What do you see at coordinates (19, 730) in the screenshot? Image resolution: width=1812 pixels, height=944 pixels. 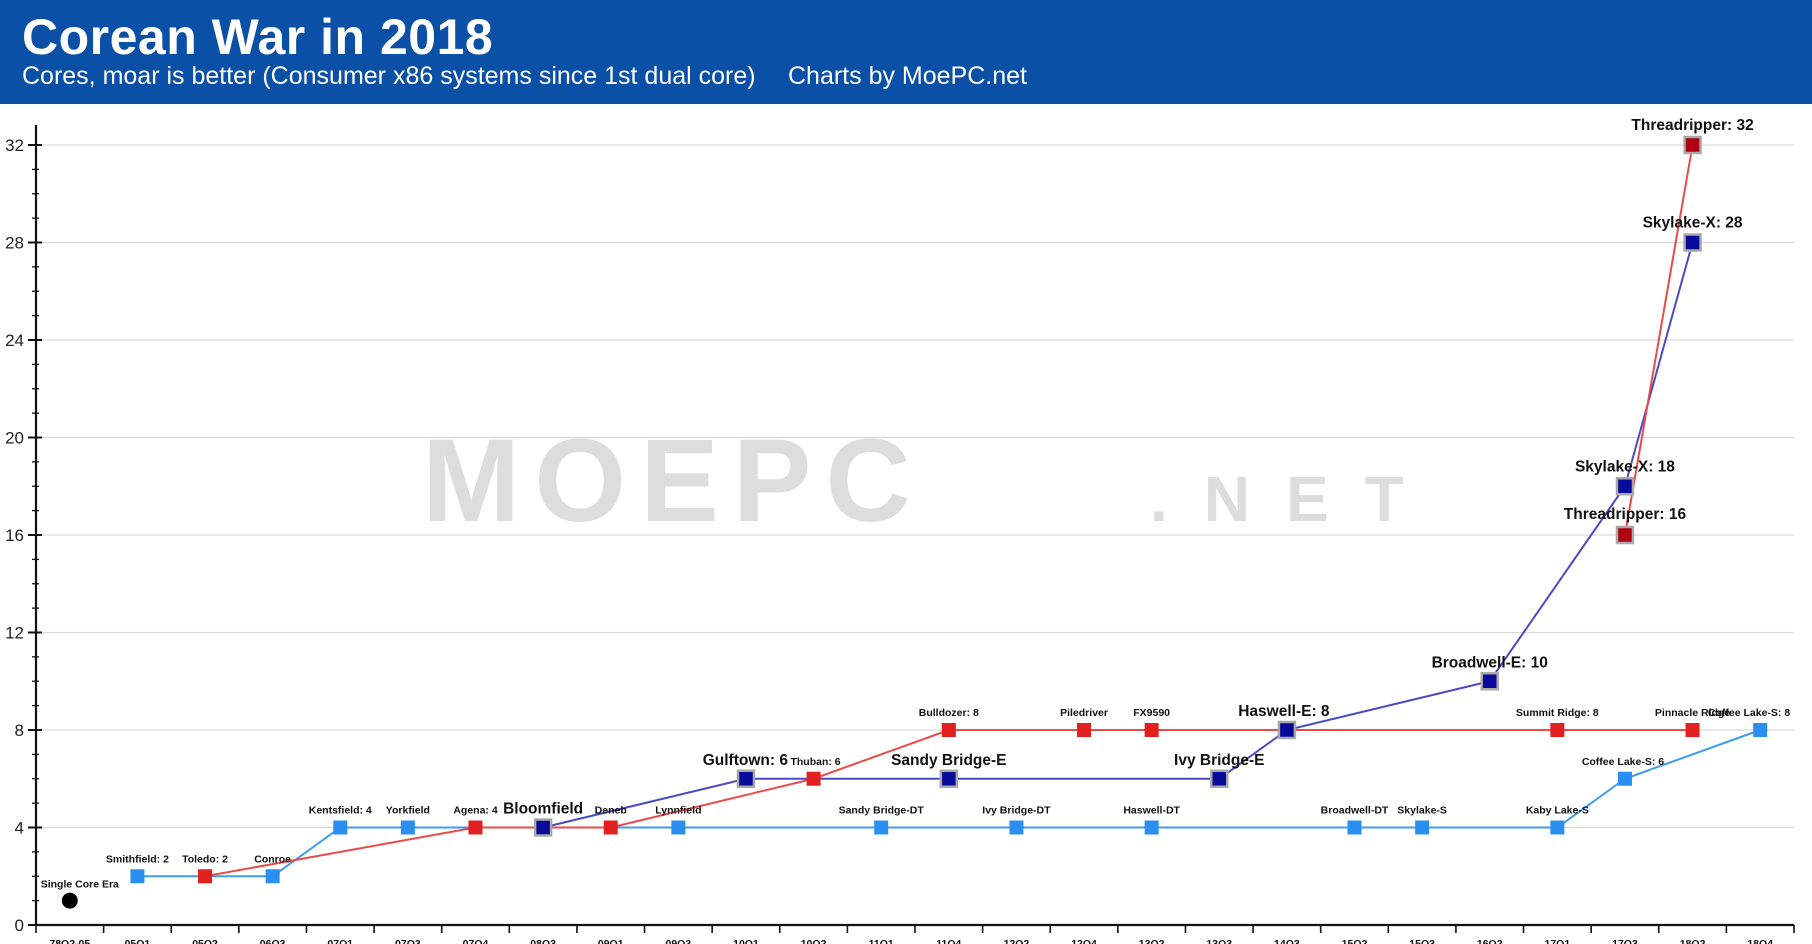 I see `y-tick-label: 8` at bounding box center [19, 730].